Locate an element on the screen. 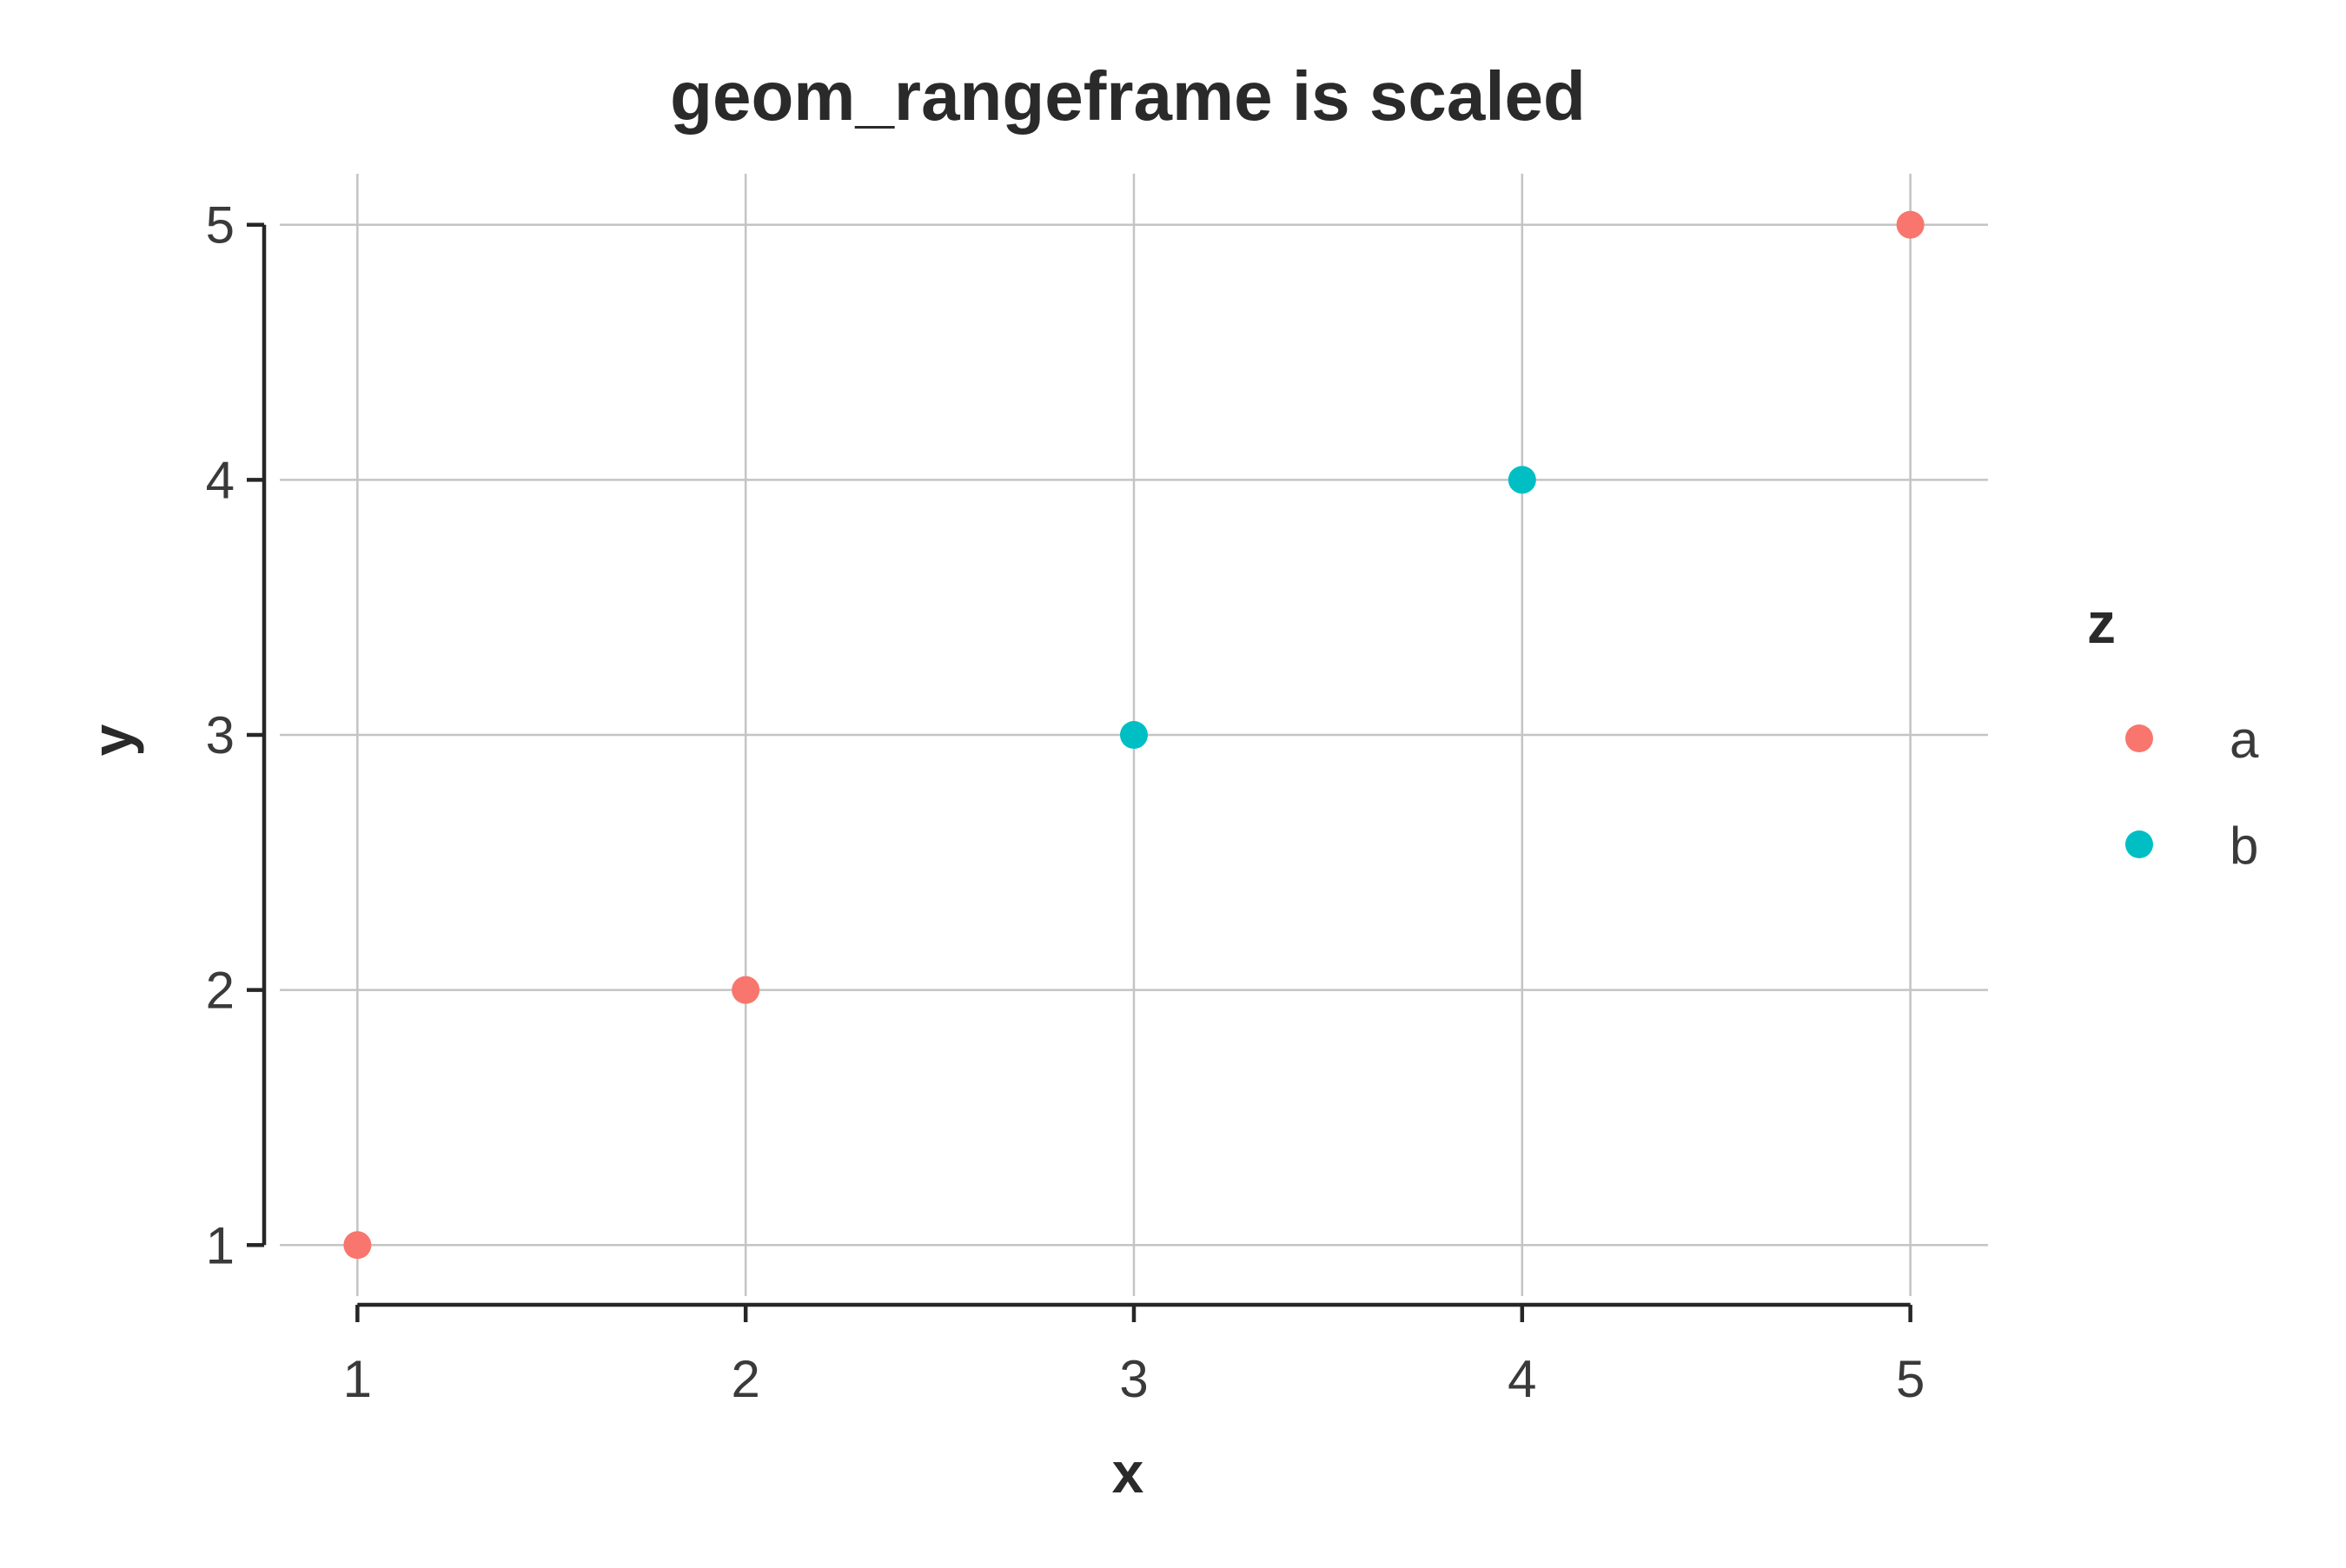 The height and width of the screenshot is (1568, 2346). y-tick-label: 4 is located at coordinates (221, 480).